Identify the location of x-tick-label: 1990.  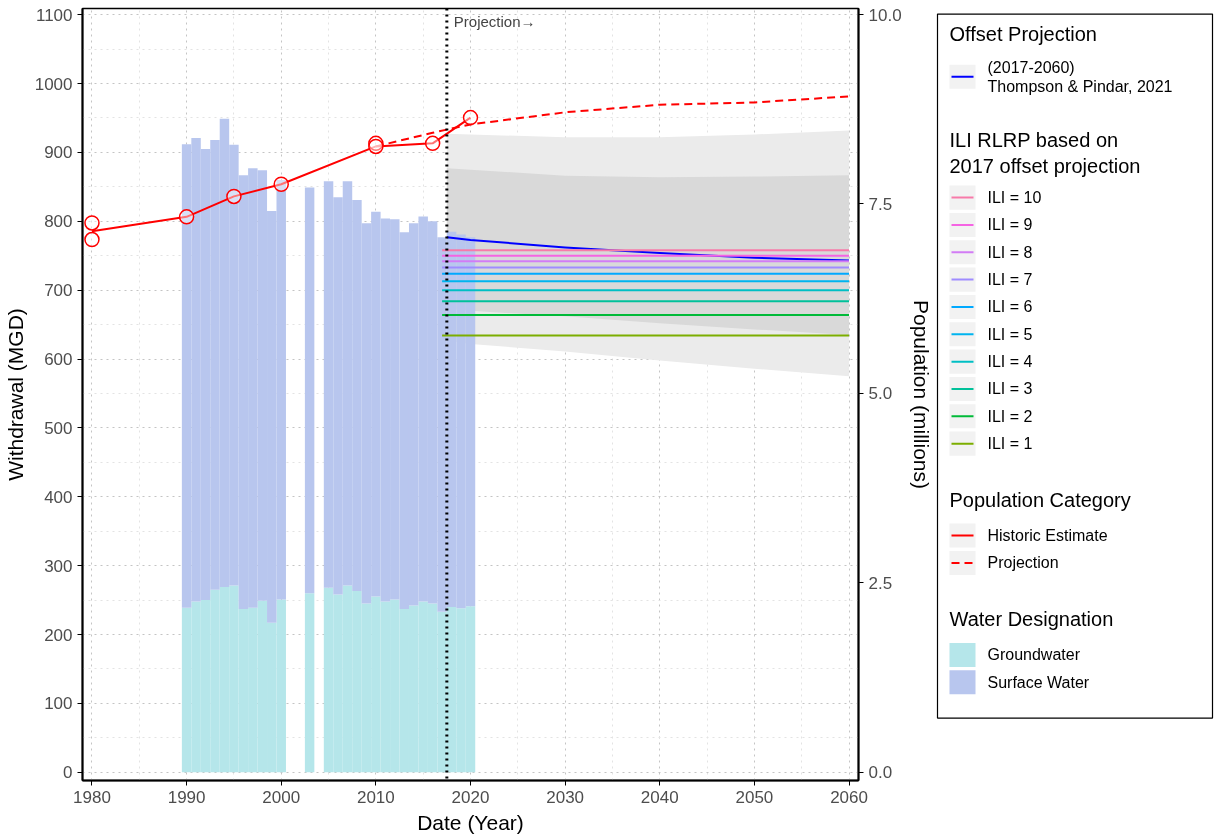
(186, 797).